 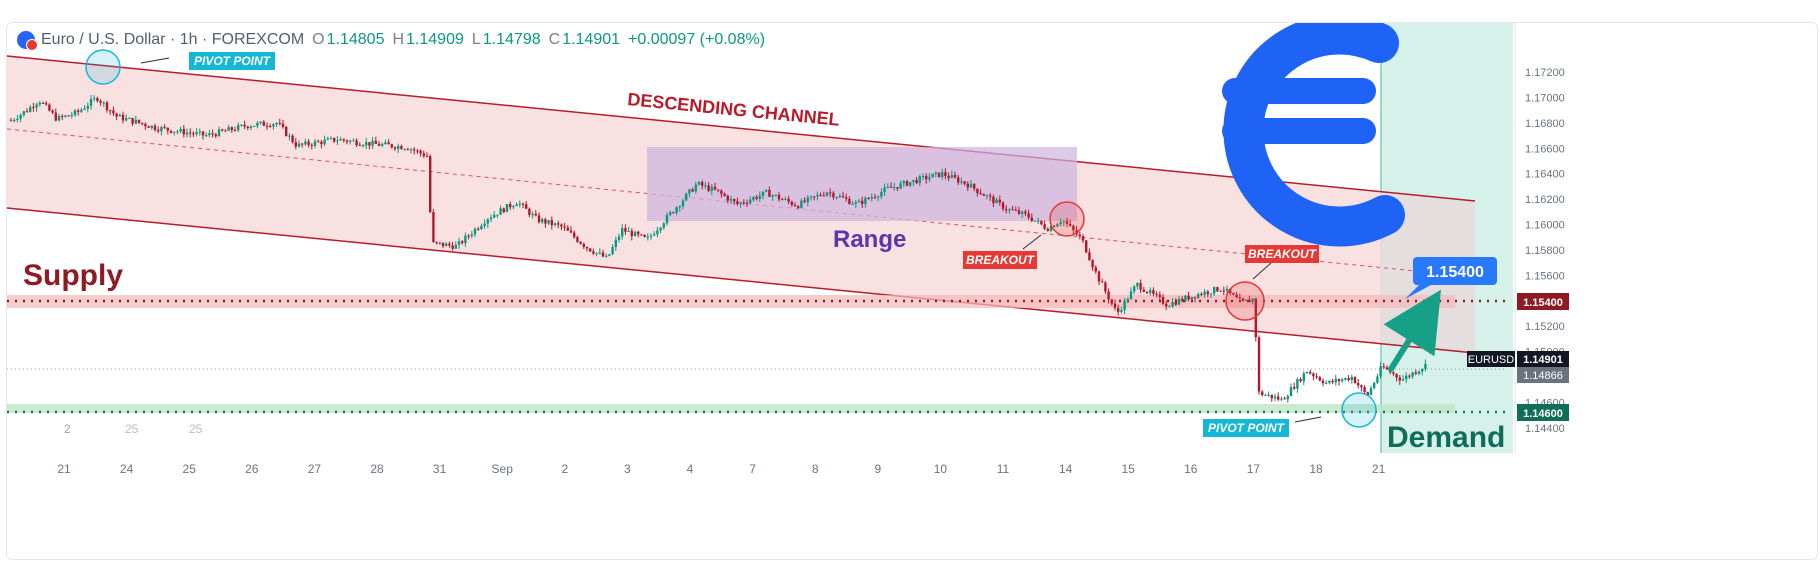 What do you see at coordinates (1282, 254) in the screenshot?
I see `breakout-label-2: BREAKOUT` at bounding box center [1282, 254].